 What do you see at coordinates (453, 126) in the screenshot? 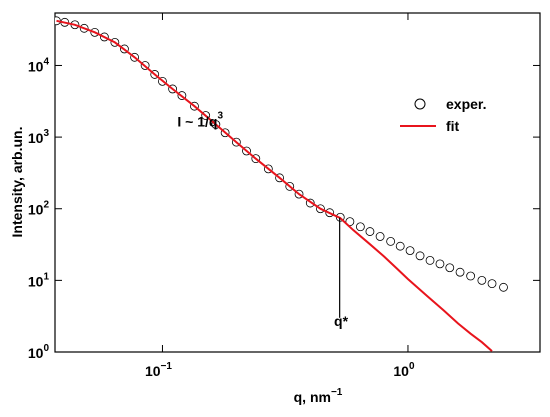
I see `legend-label: fit` at bounding box center [453, 126].